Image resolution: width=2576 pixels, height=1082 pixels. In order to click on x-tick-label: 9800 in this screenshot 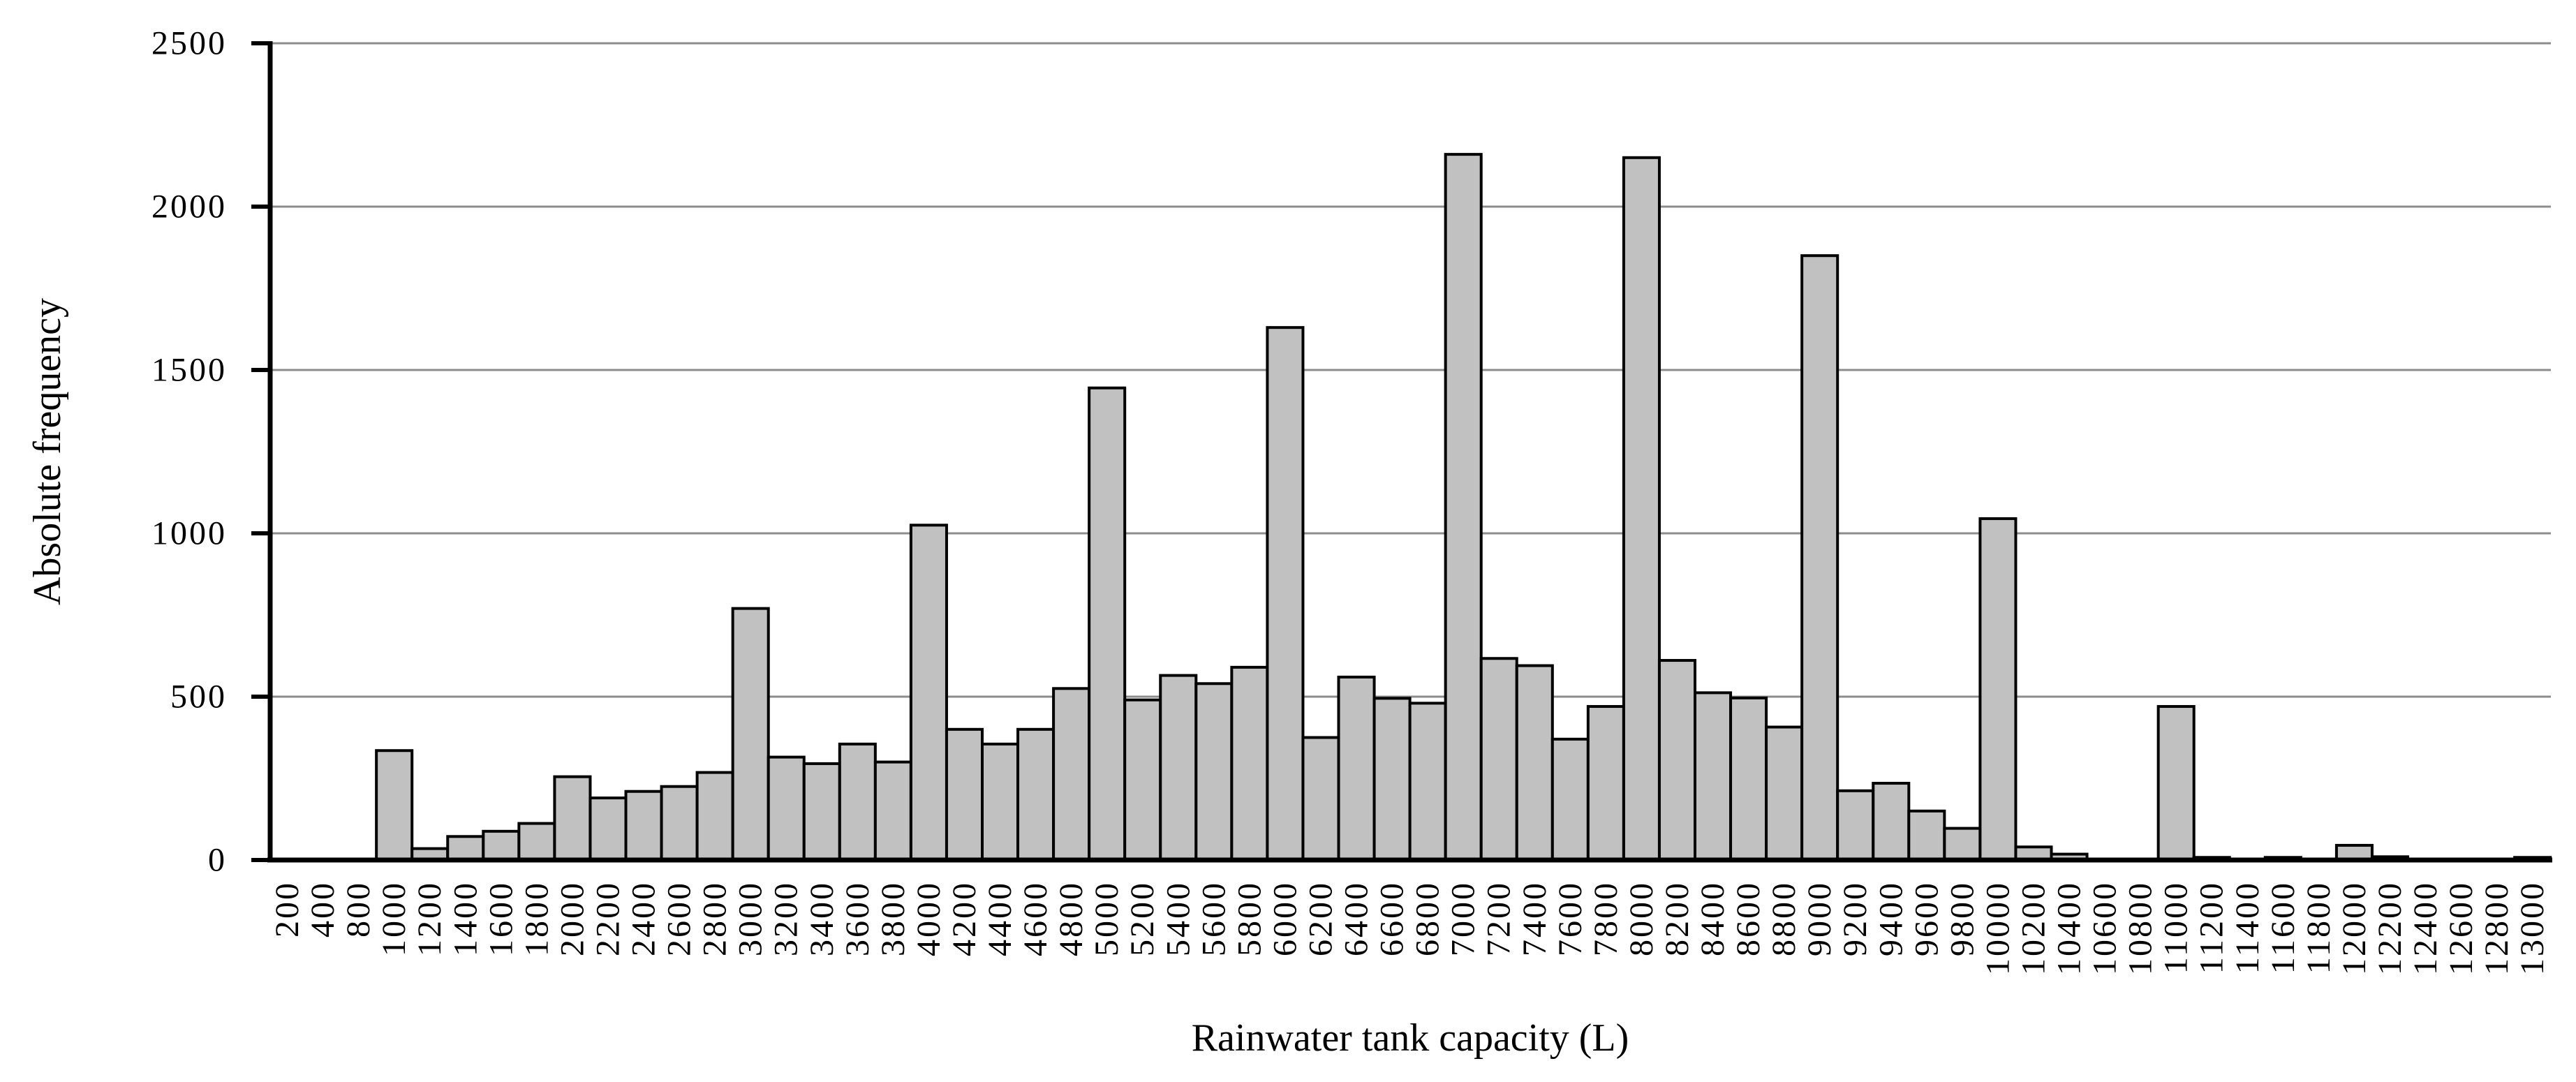, I will do `click(1962, 918)`.